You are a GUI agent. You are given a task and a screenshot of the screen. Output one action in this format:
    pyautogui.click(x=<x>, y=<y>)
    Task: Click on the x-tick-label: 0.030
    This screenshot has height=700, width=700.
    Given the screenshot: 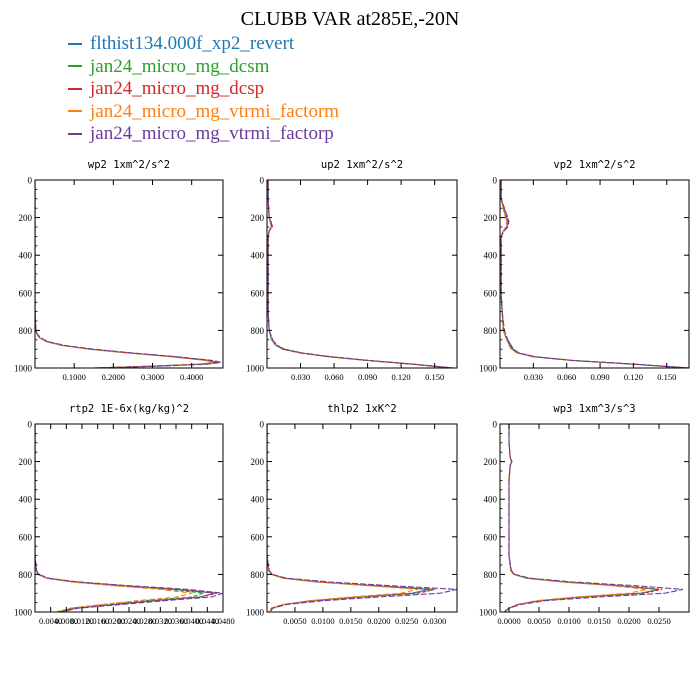 What is the action you would take?
    pyautogui.click(x=300, y=377)
    